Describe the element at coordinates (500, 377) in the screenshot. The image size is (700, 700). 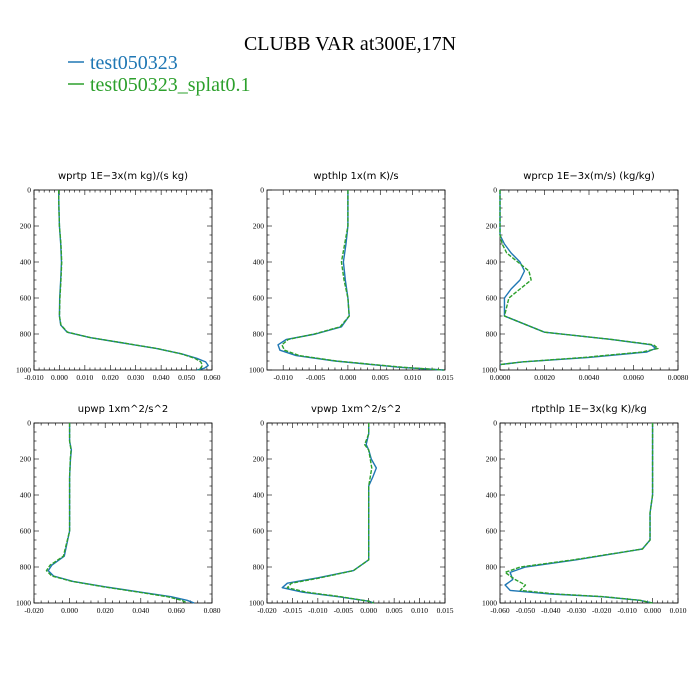
I see `x-tick-label: 0.0000` at that location.